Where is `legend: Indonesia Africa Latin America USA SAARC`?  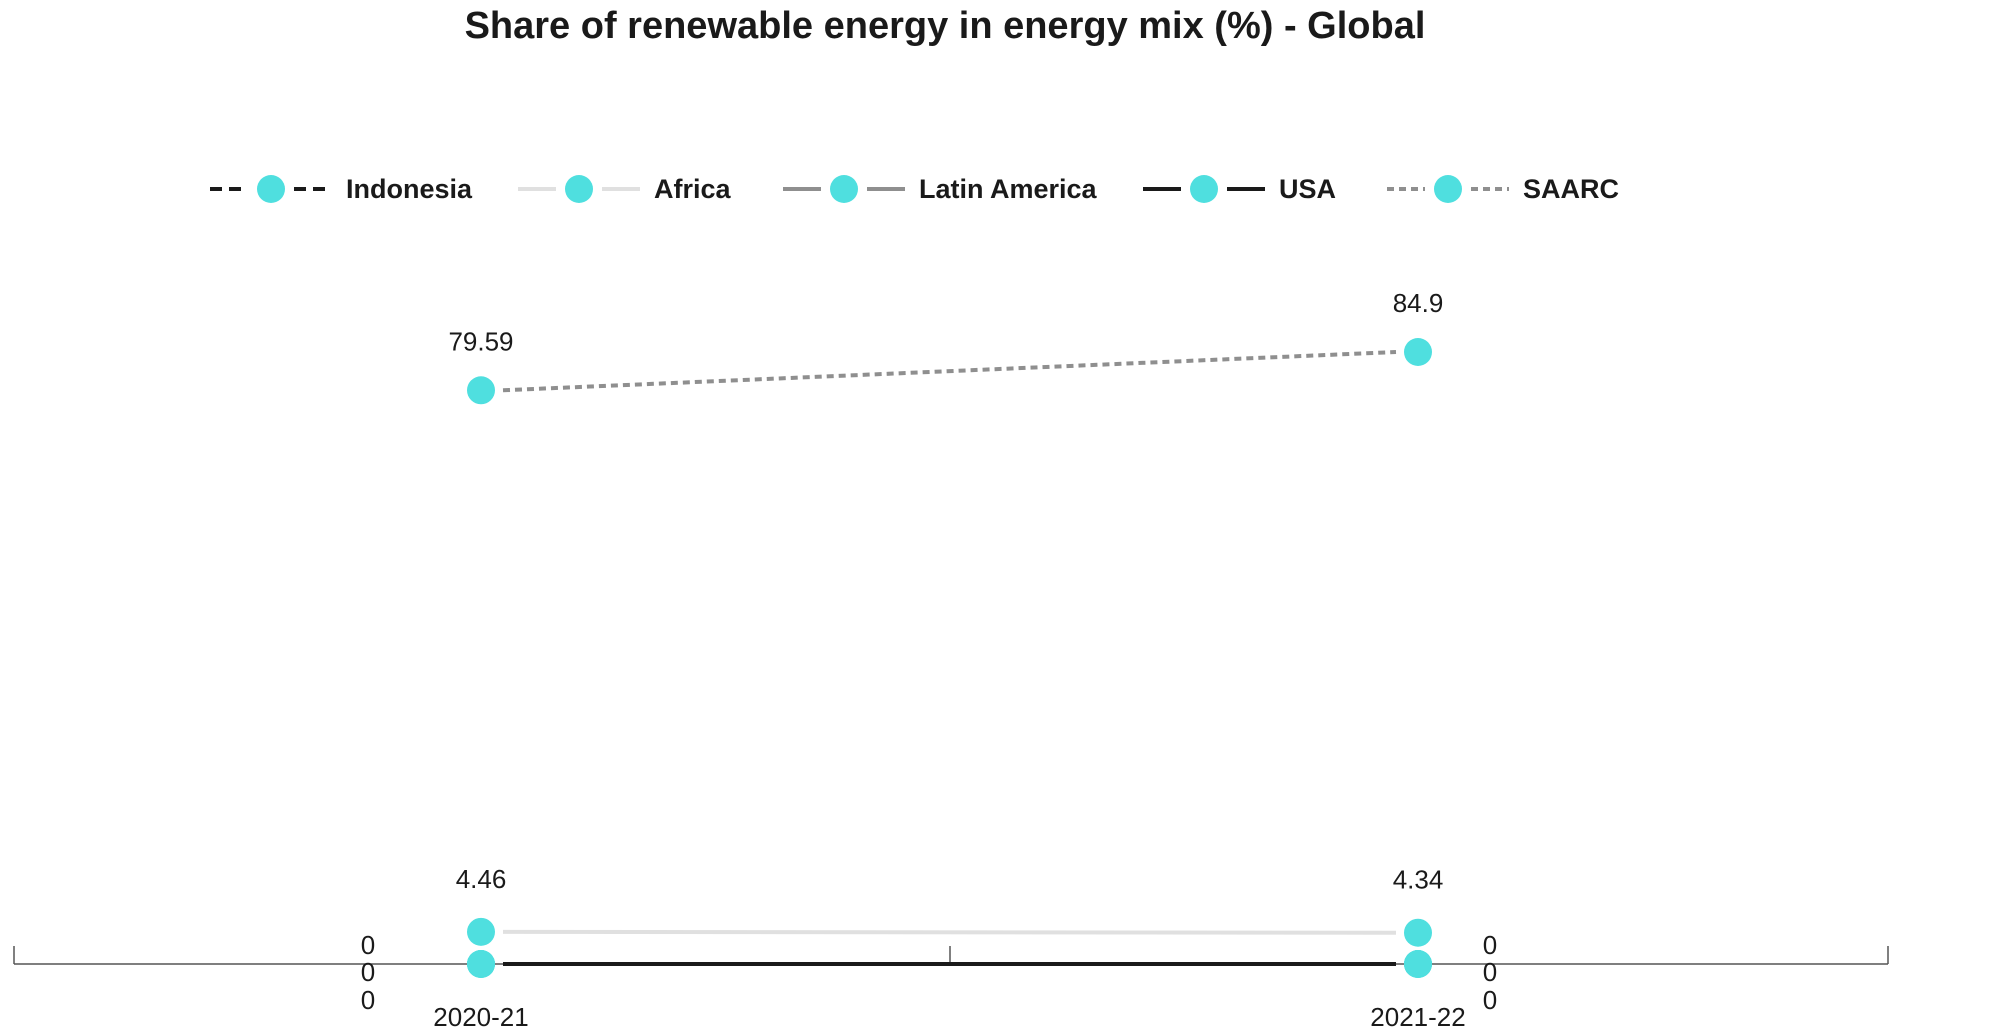
legend: Indonesia Africa Latin America USA SAARC is located at coordinates (914, 189).